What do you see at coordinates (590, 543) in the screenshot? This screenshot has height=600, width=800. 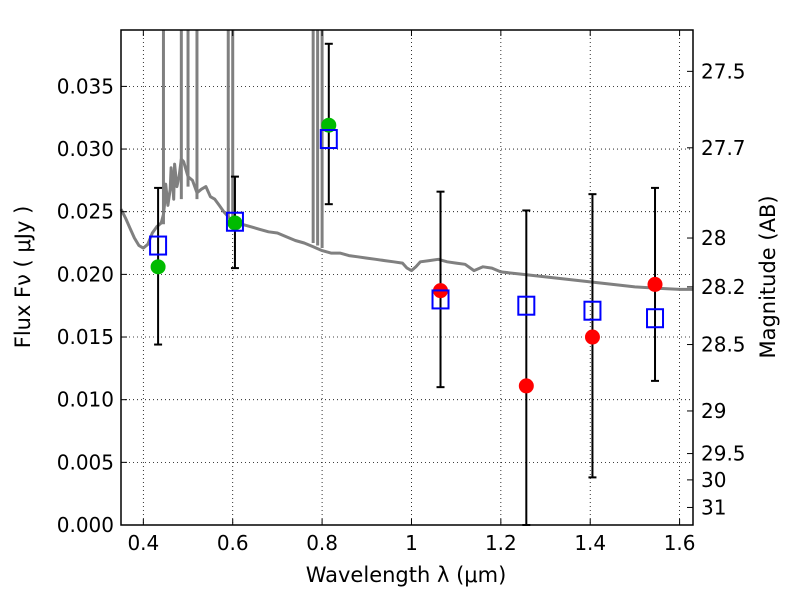 I see `x-tick-label: 1.4` at bounding box center [590, 543].